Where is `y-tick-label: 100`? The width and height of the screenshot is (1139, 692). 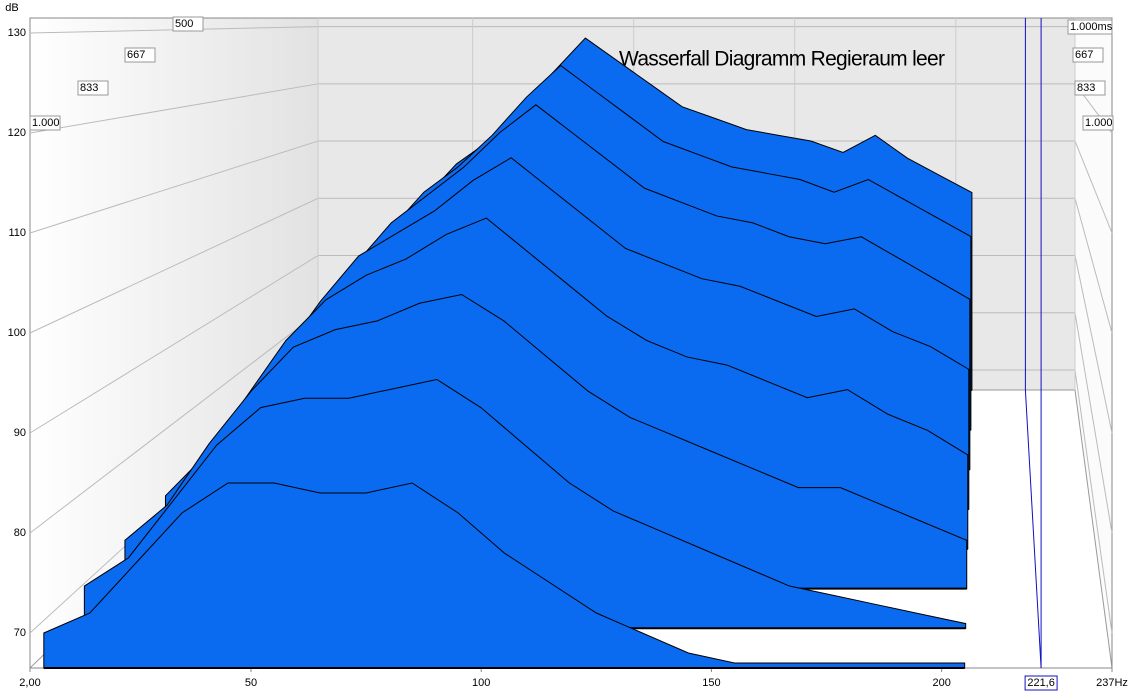
y-tick-label: 100 is located at coordinates (17, 333).